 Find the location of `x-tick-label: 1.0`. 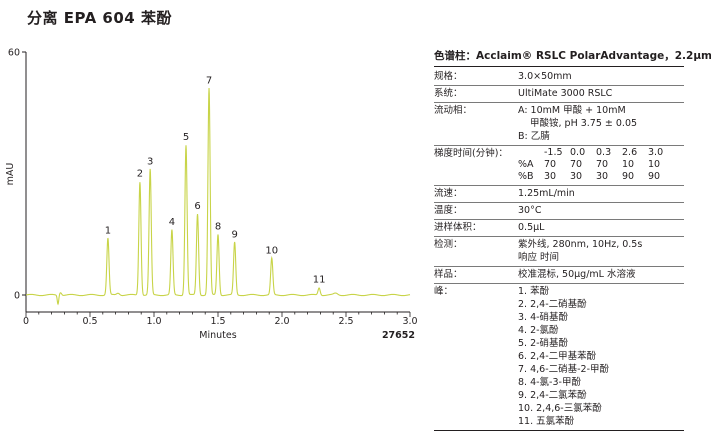

x-tick-label: 1.0 is located at coordinates (153, 321).